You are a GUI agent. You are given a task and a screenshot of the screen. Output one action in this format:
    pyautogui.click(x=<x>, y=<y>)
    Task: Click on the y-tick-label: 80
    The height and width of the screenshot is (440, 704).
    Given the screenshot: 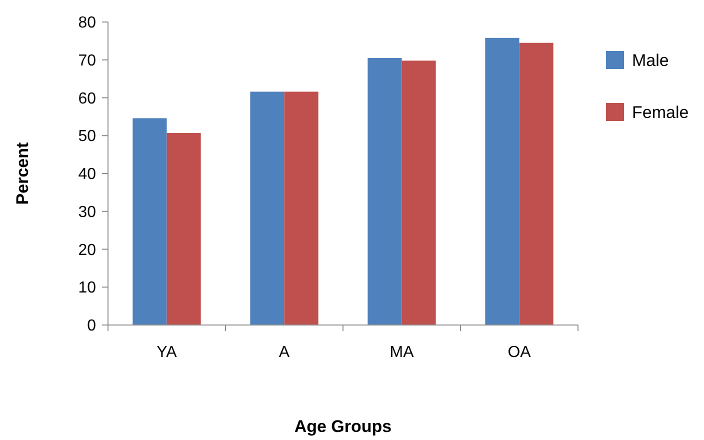 What is the action you would take?
    pyautogui.click(x=87, y=23)
    